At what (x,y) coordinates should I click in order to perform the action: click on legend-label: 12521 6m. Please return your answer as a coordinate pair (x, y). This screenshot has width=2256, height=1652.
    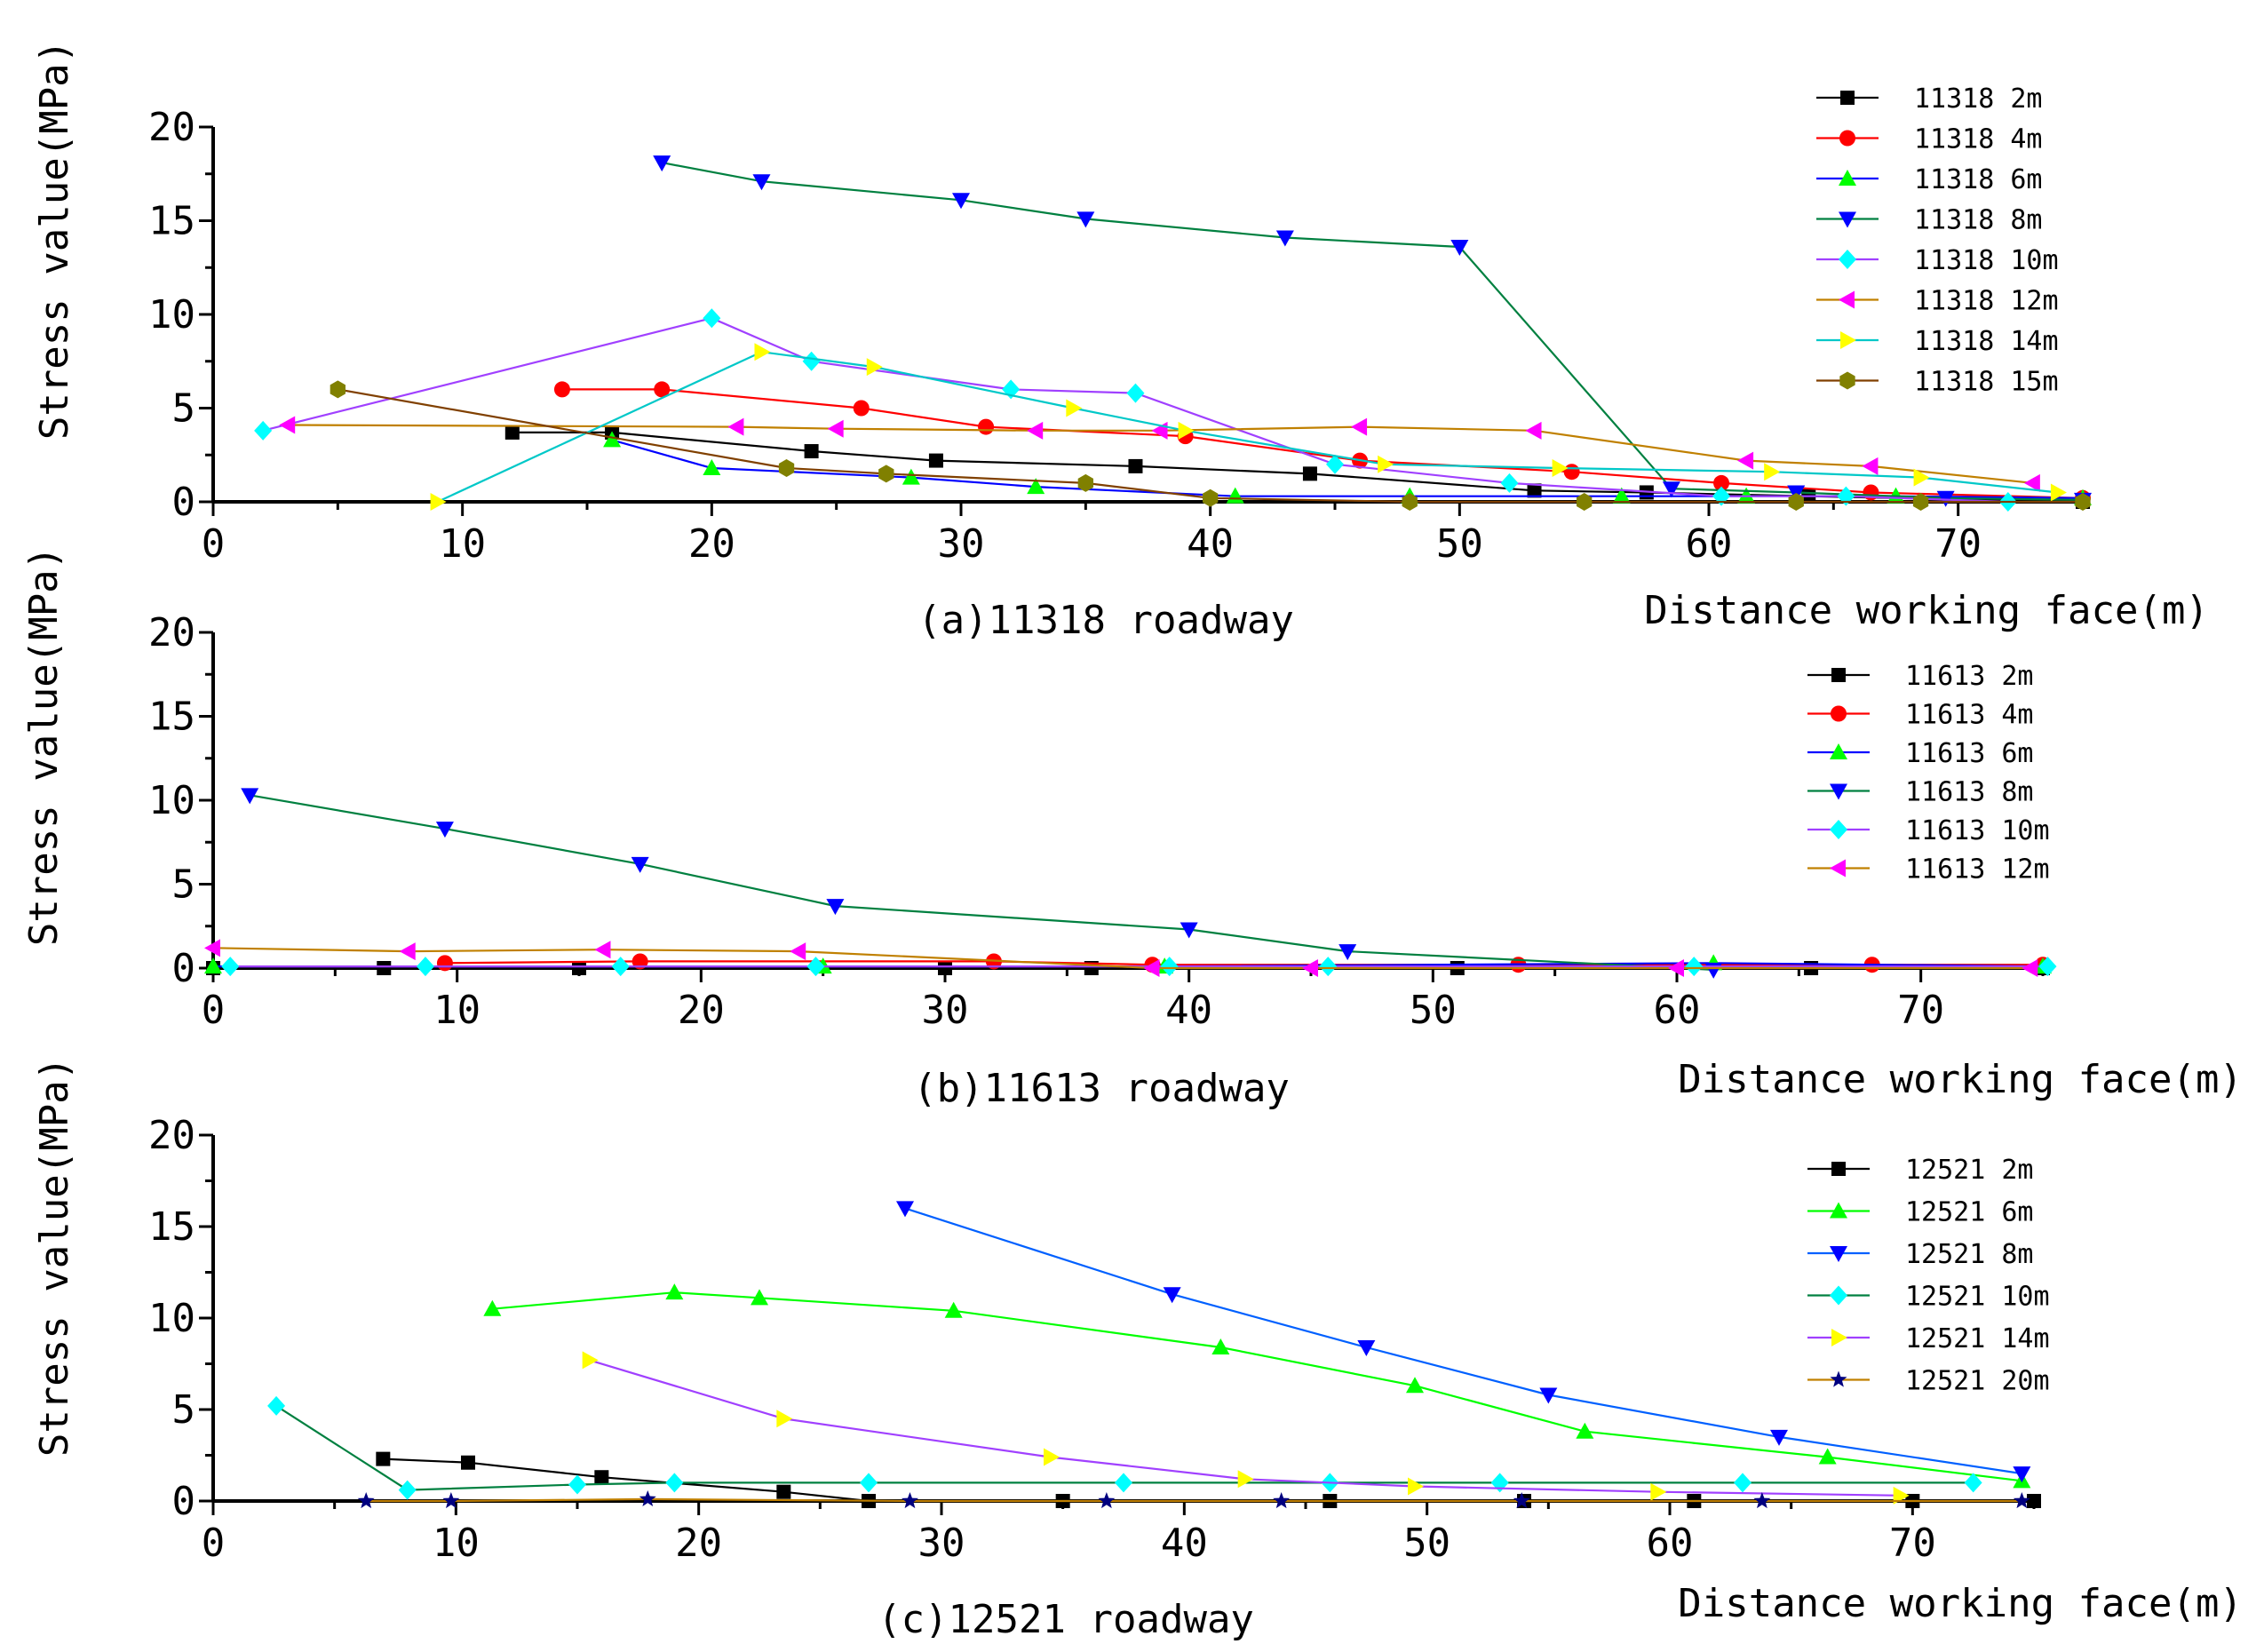
    Looking at the image, I should click on (1969, 1212).